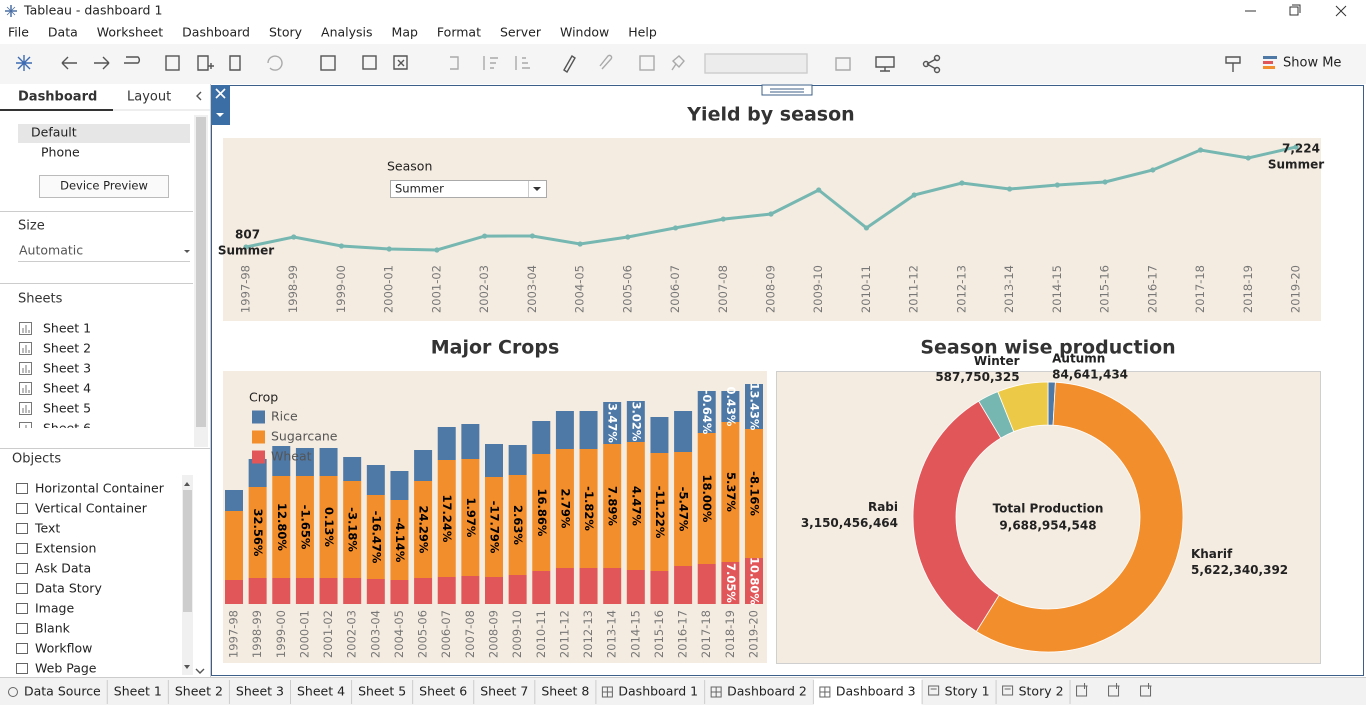 Image resolution: width=1366 pixels, height=705 pixels. I want to click on undo-icon, so click(69, 63).